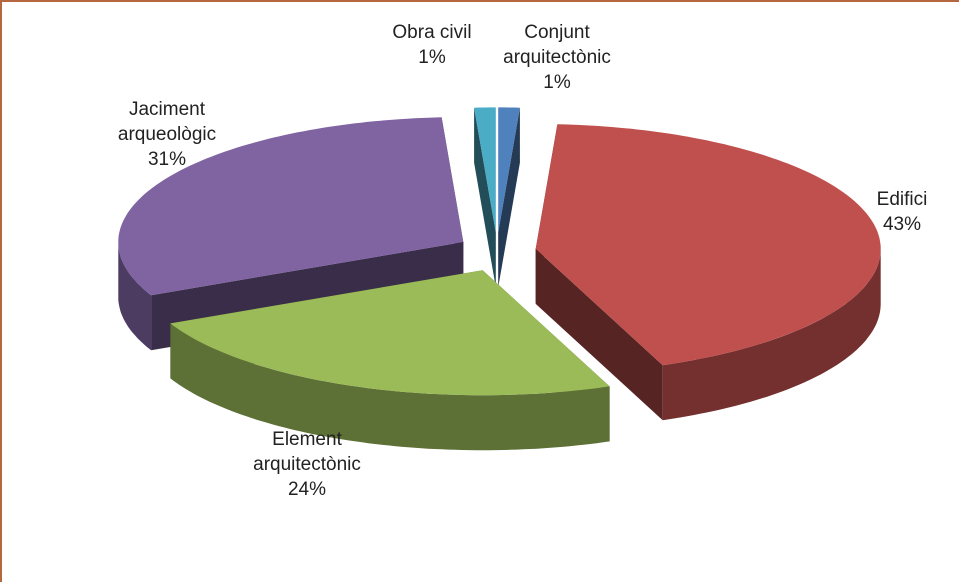  I want to click on category-name: Conjunt arquitectònic, so click(557, 45).